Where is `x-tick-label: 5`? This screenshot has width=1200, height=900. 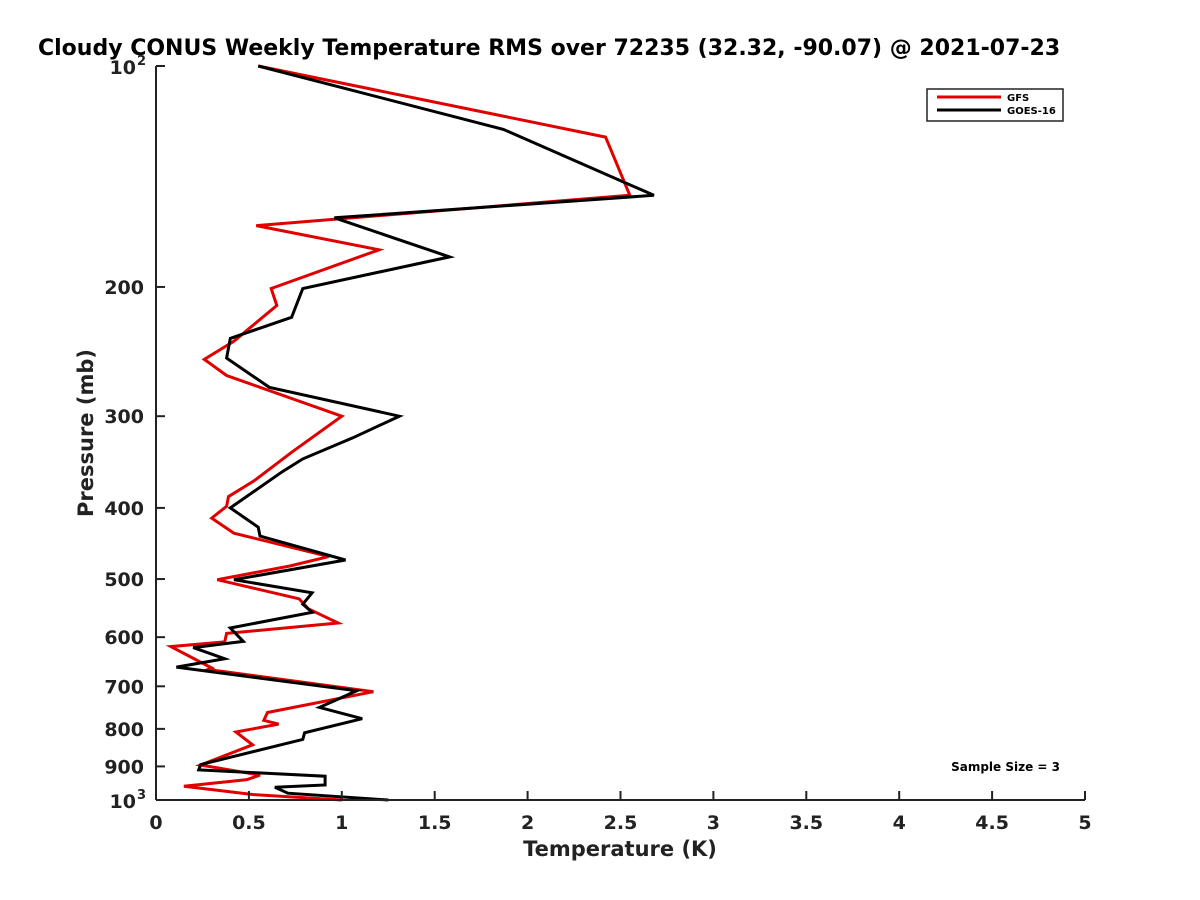 x-tick-label: 5 is located at coordinates (1084, 823).